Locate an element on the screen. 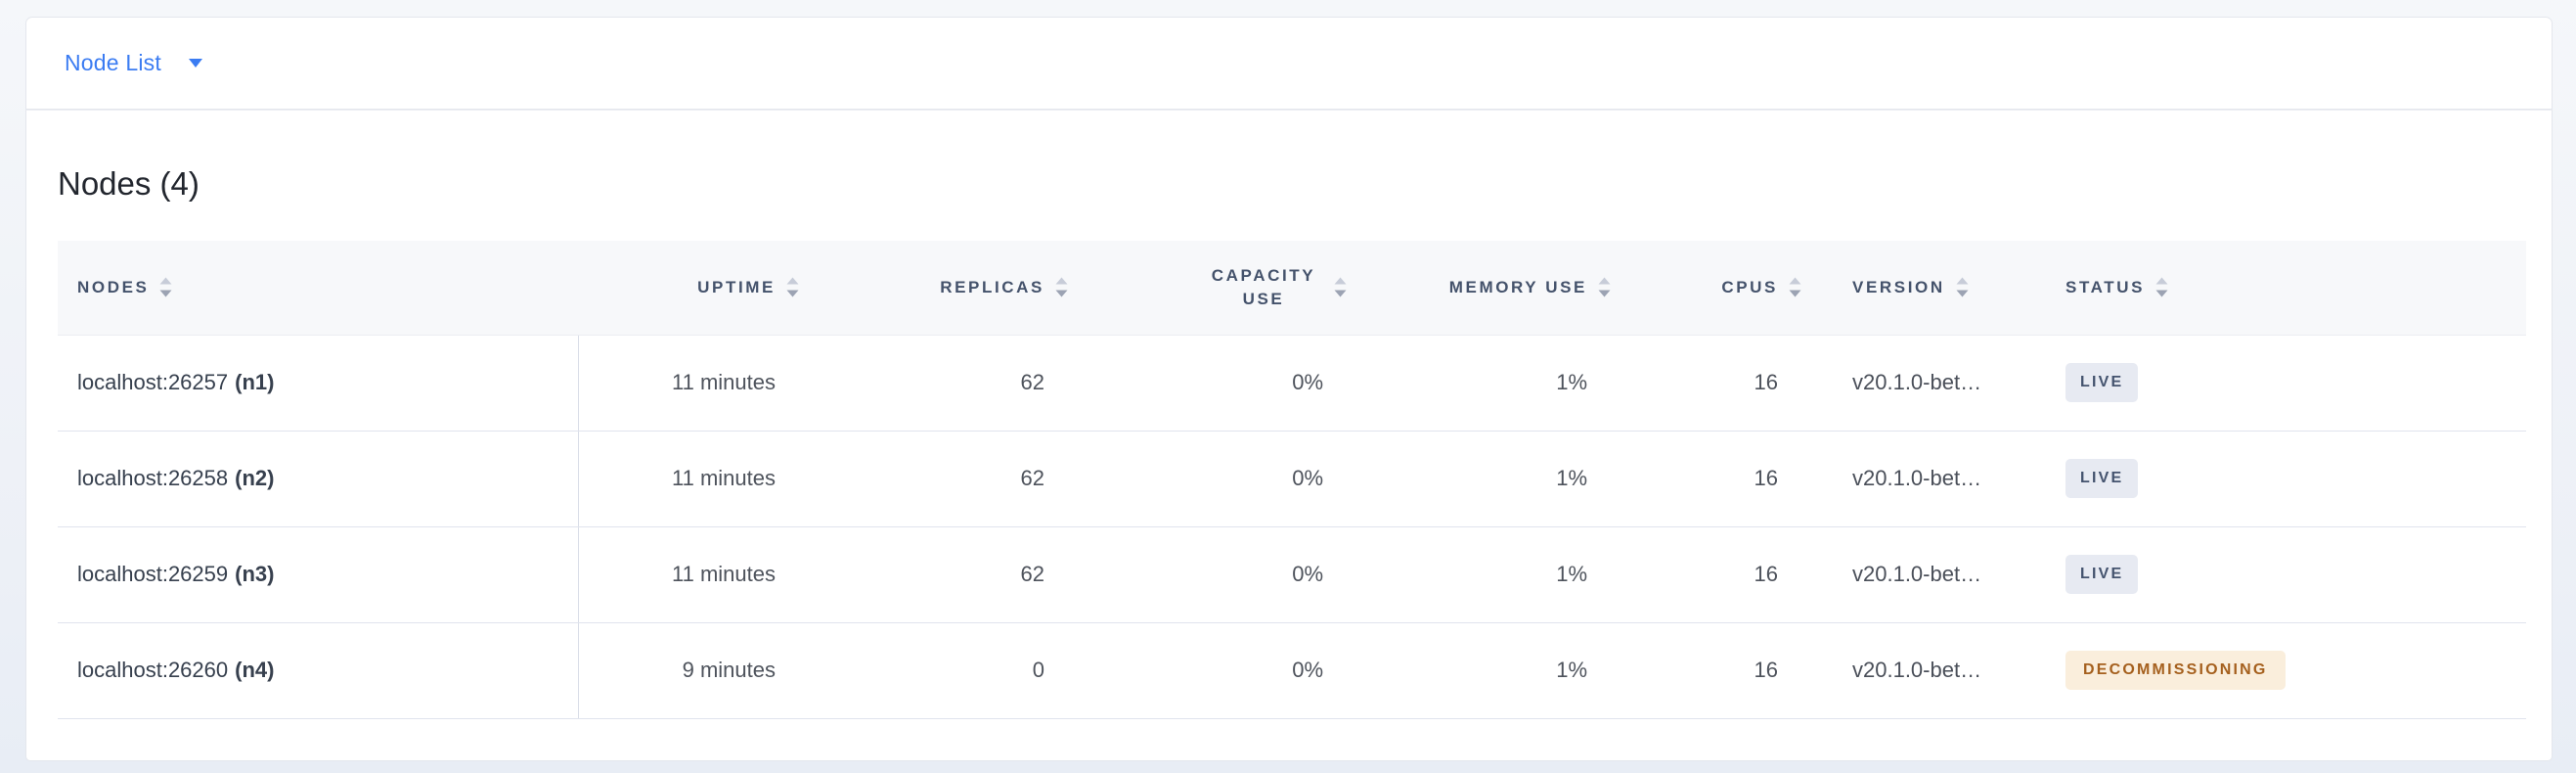 The height and width of the screenshot is (773, 2576). column-header-memory_use: MEMORY USE is located at coordinates (1490, 289).